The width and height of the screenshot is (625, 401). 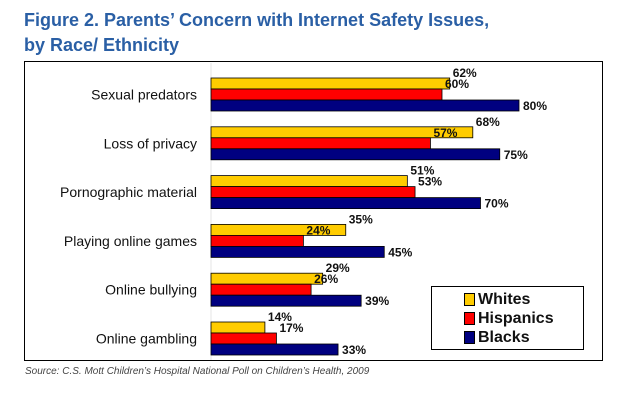 I want to click on data-label: 60%, so click(x=457, y=84).